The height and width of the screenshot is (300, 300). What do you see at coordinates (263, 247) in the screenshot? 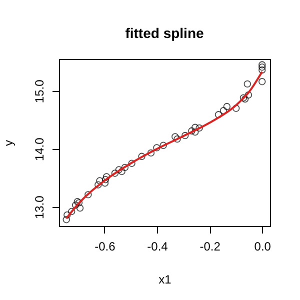
I see `x-tick-label: 0.0` at bounding box center [263, 247].